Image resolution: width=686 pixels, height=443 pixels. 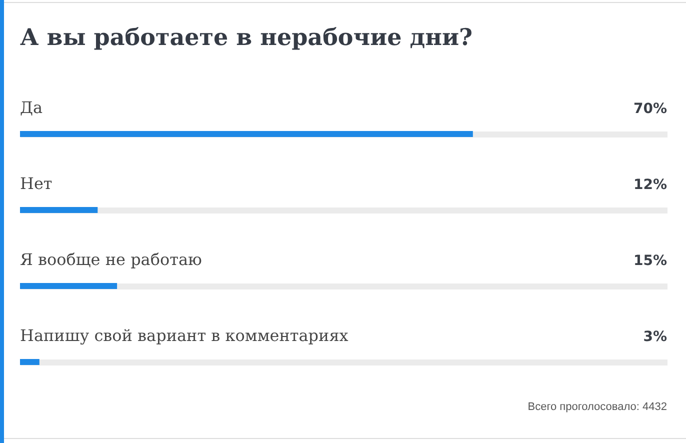 What do you see at coordinates (650, 109) in the screenshot?
I see `data-label: 70%` at bounding box center [650, 109].